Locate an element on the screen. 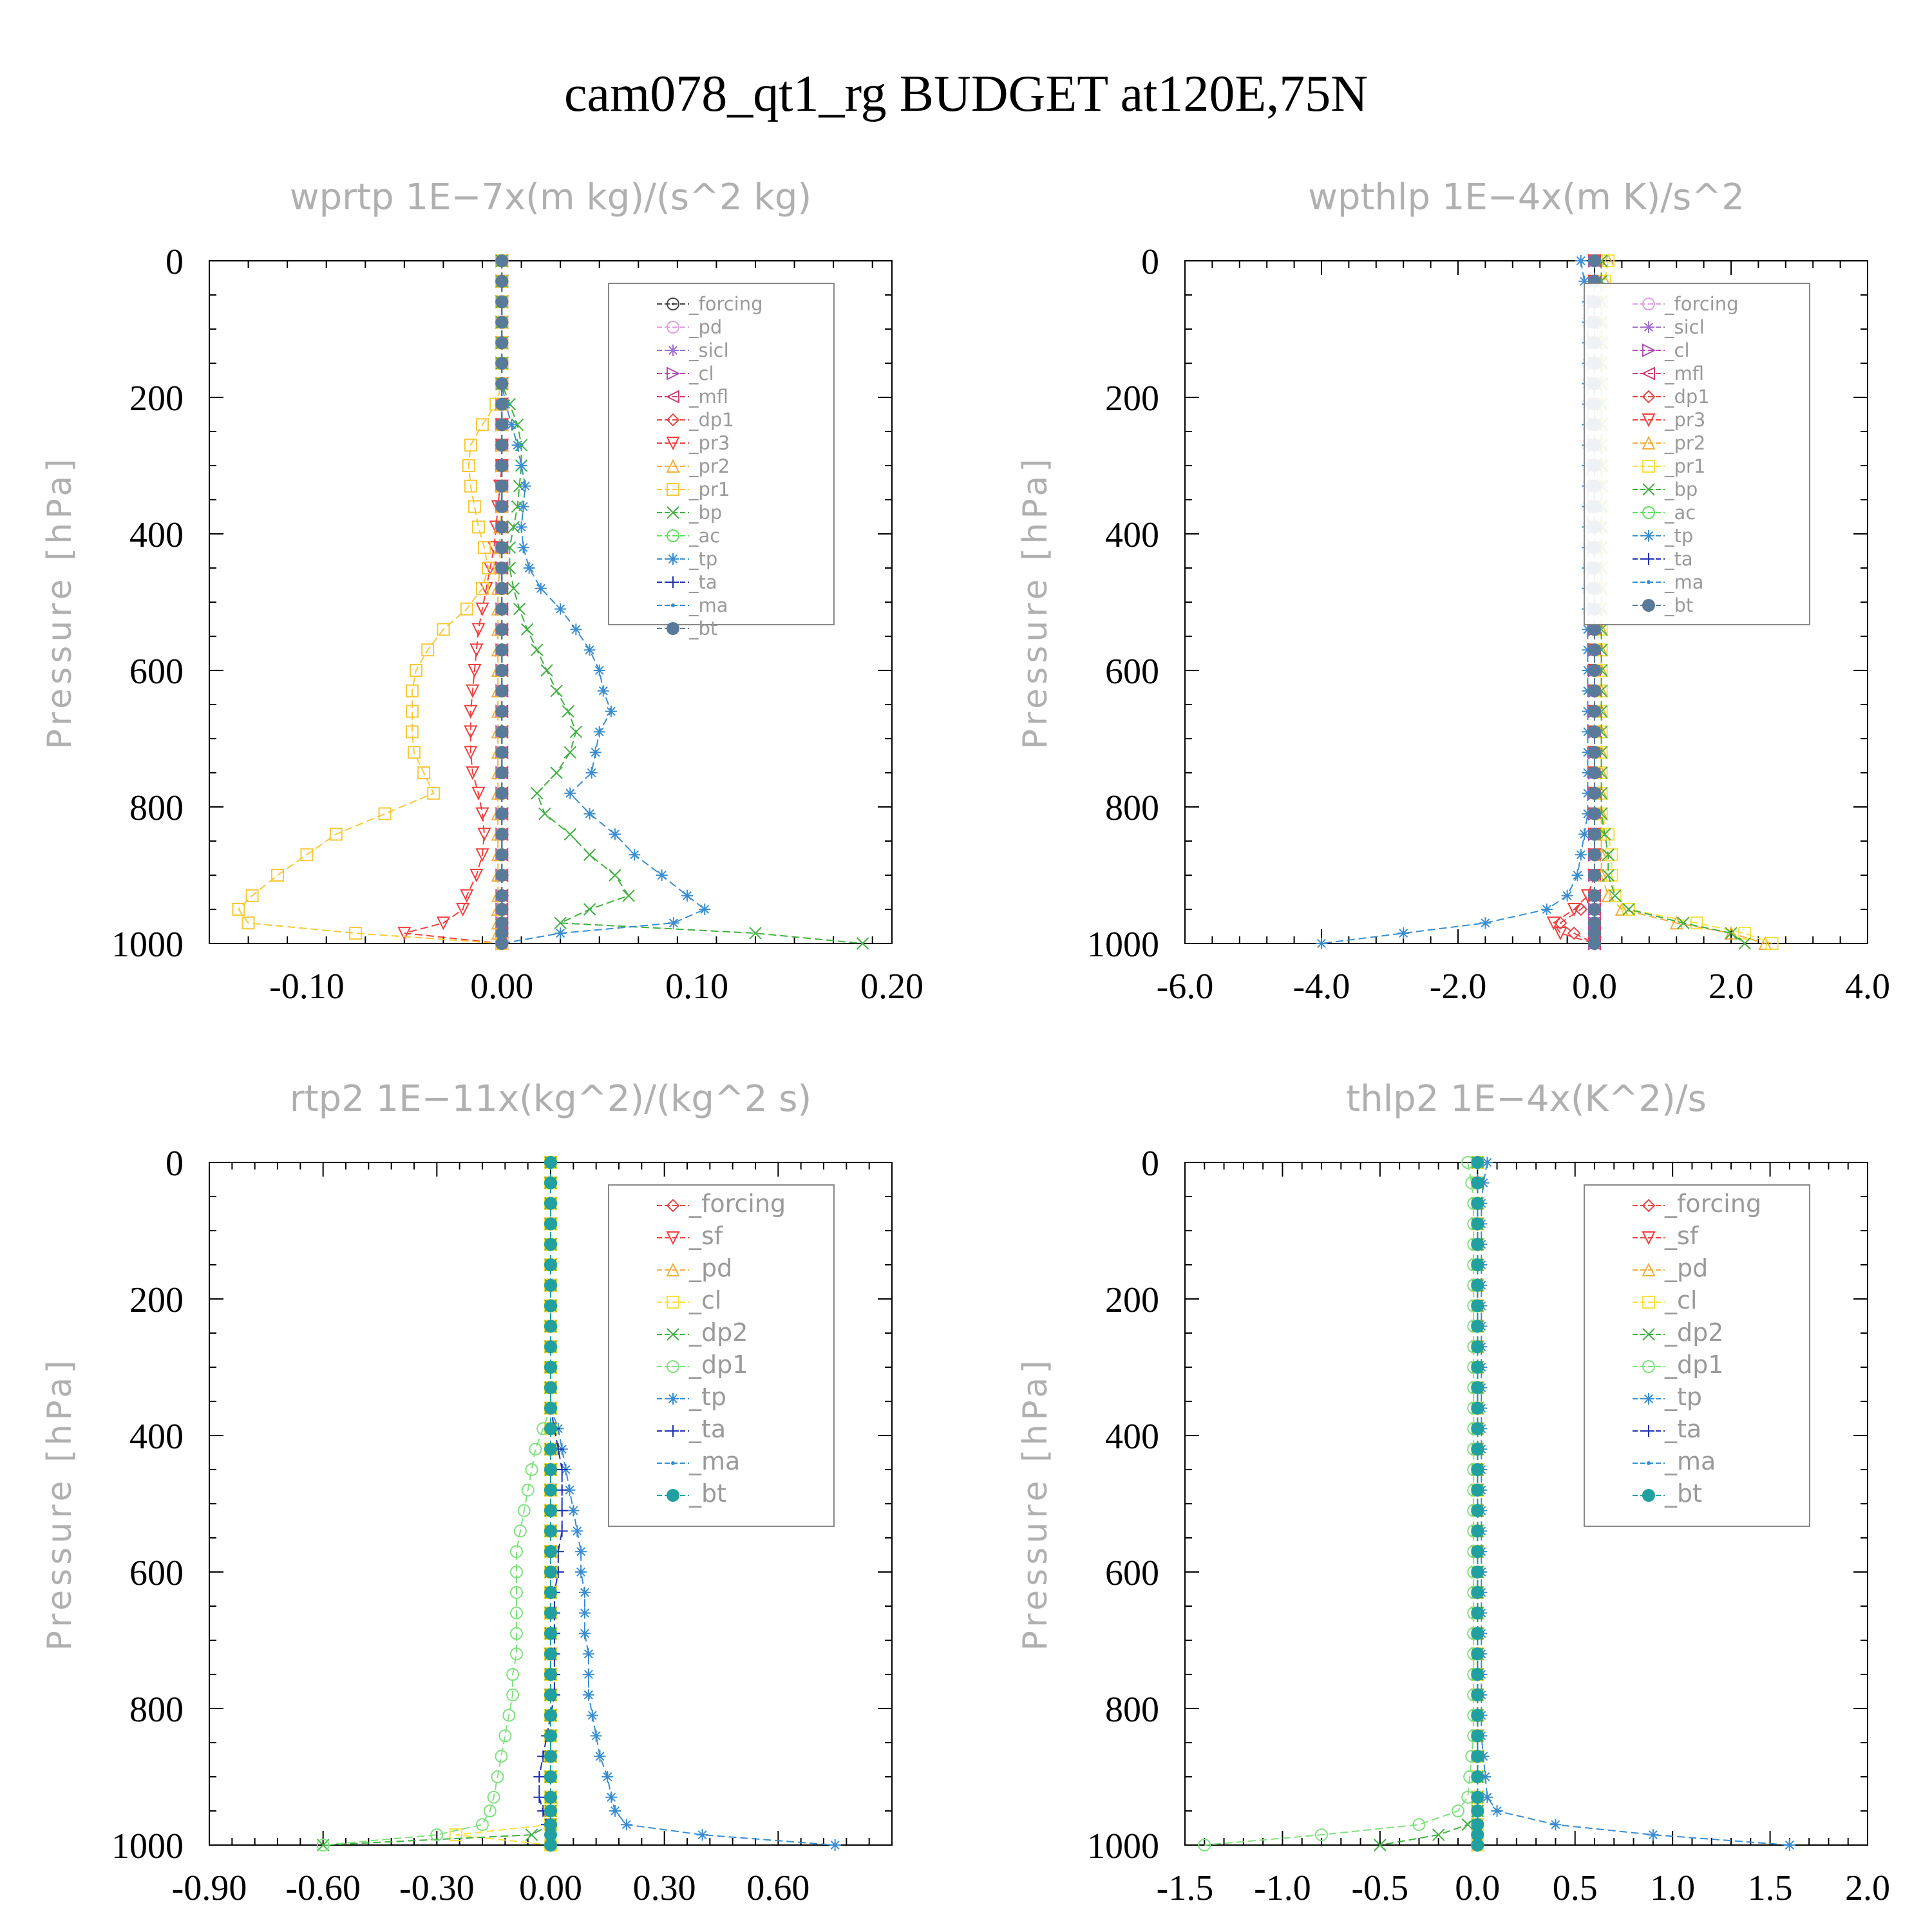 This screenshot has width=1932, height=1932. legend-label: _mfl is located at coordinates (1684, 373).